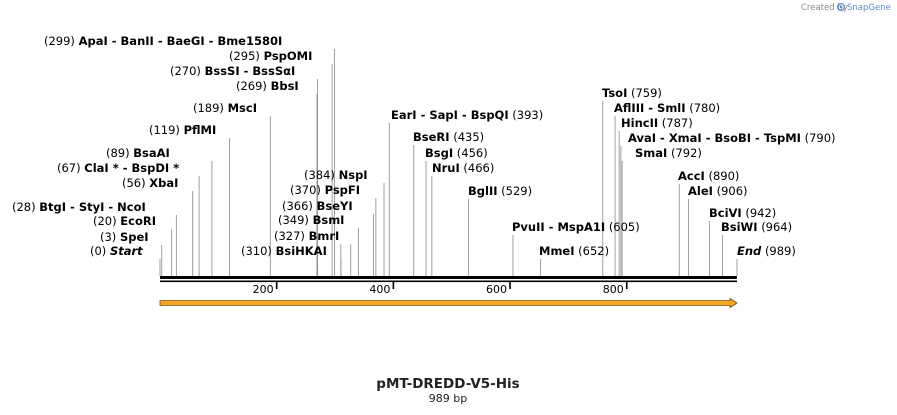  I want to click on enzyme-name: BciVI, so click(725, 213).